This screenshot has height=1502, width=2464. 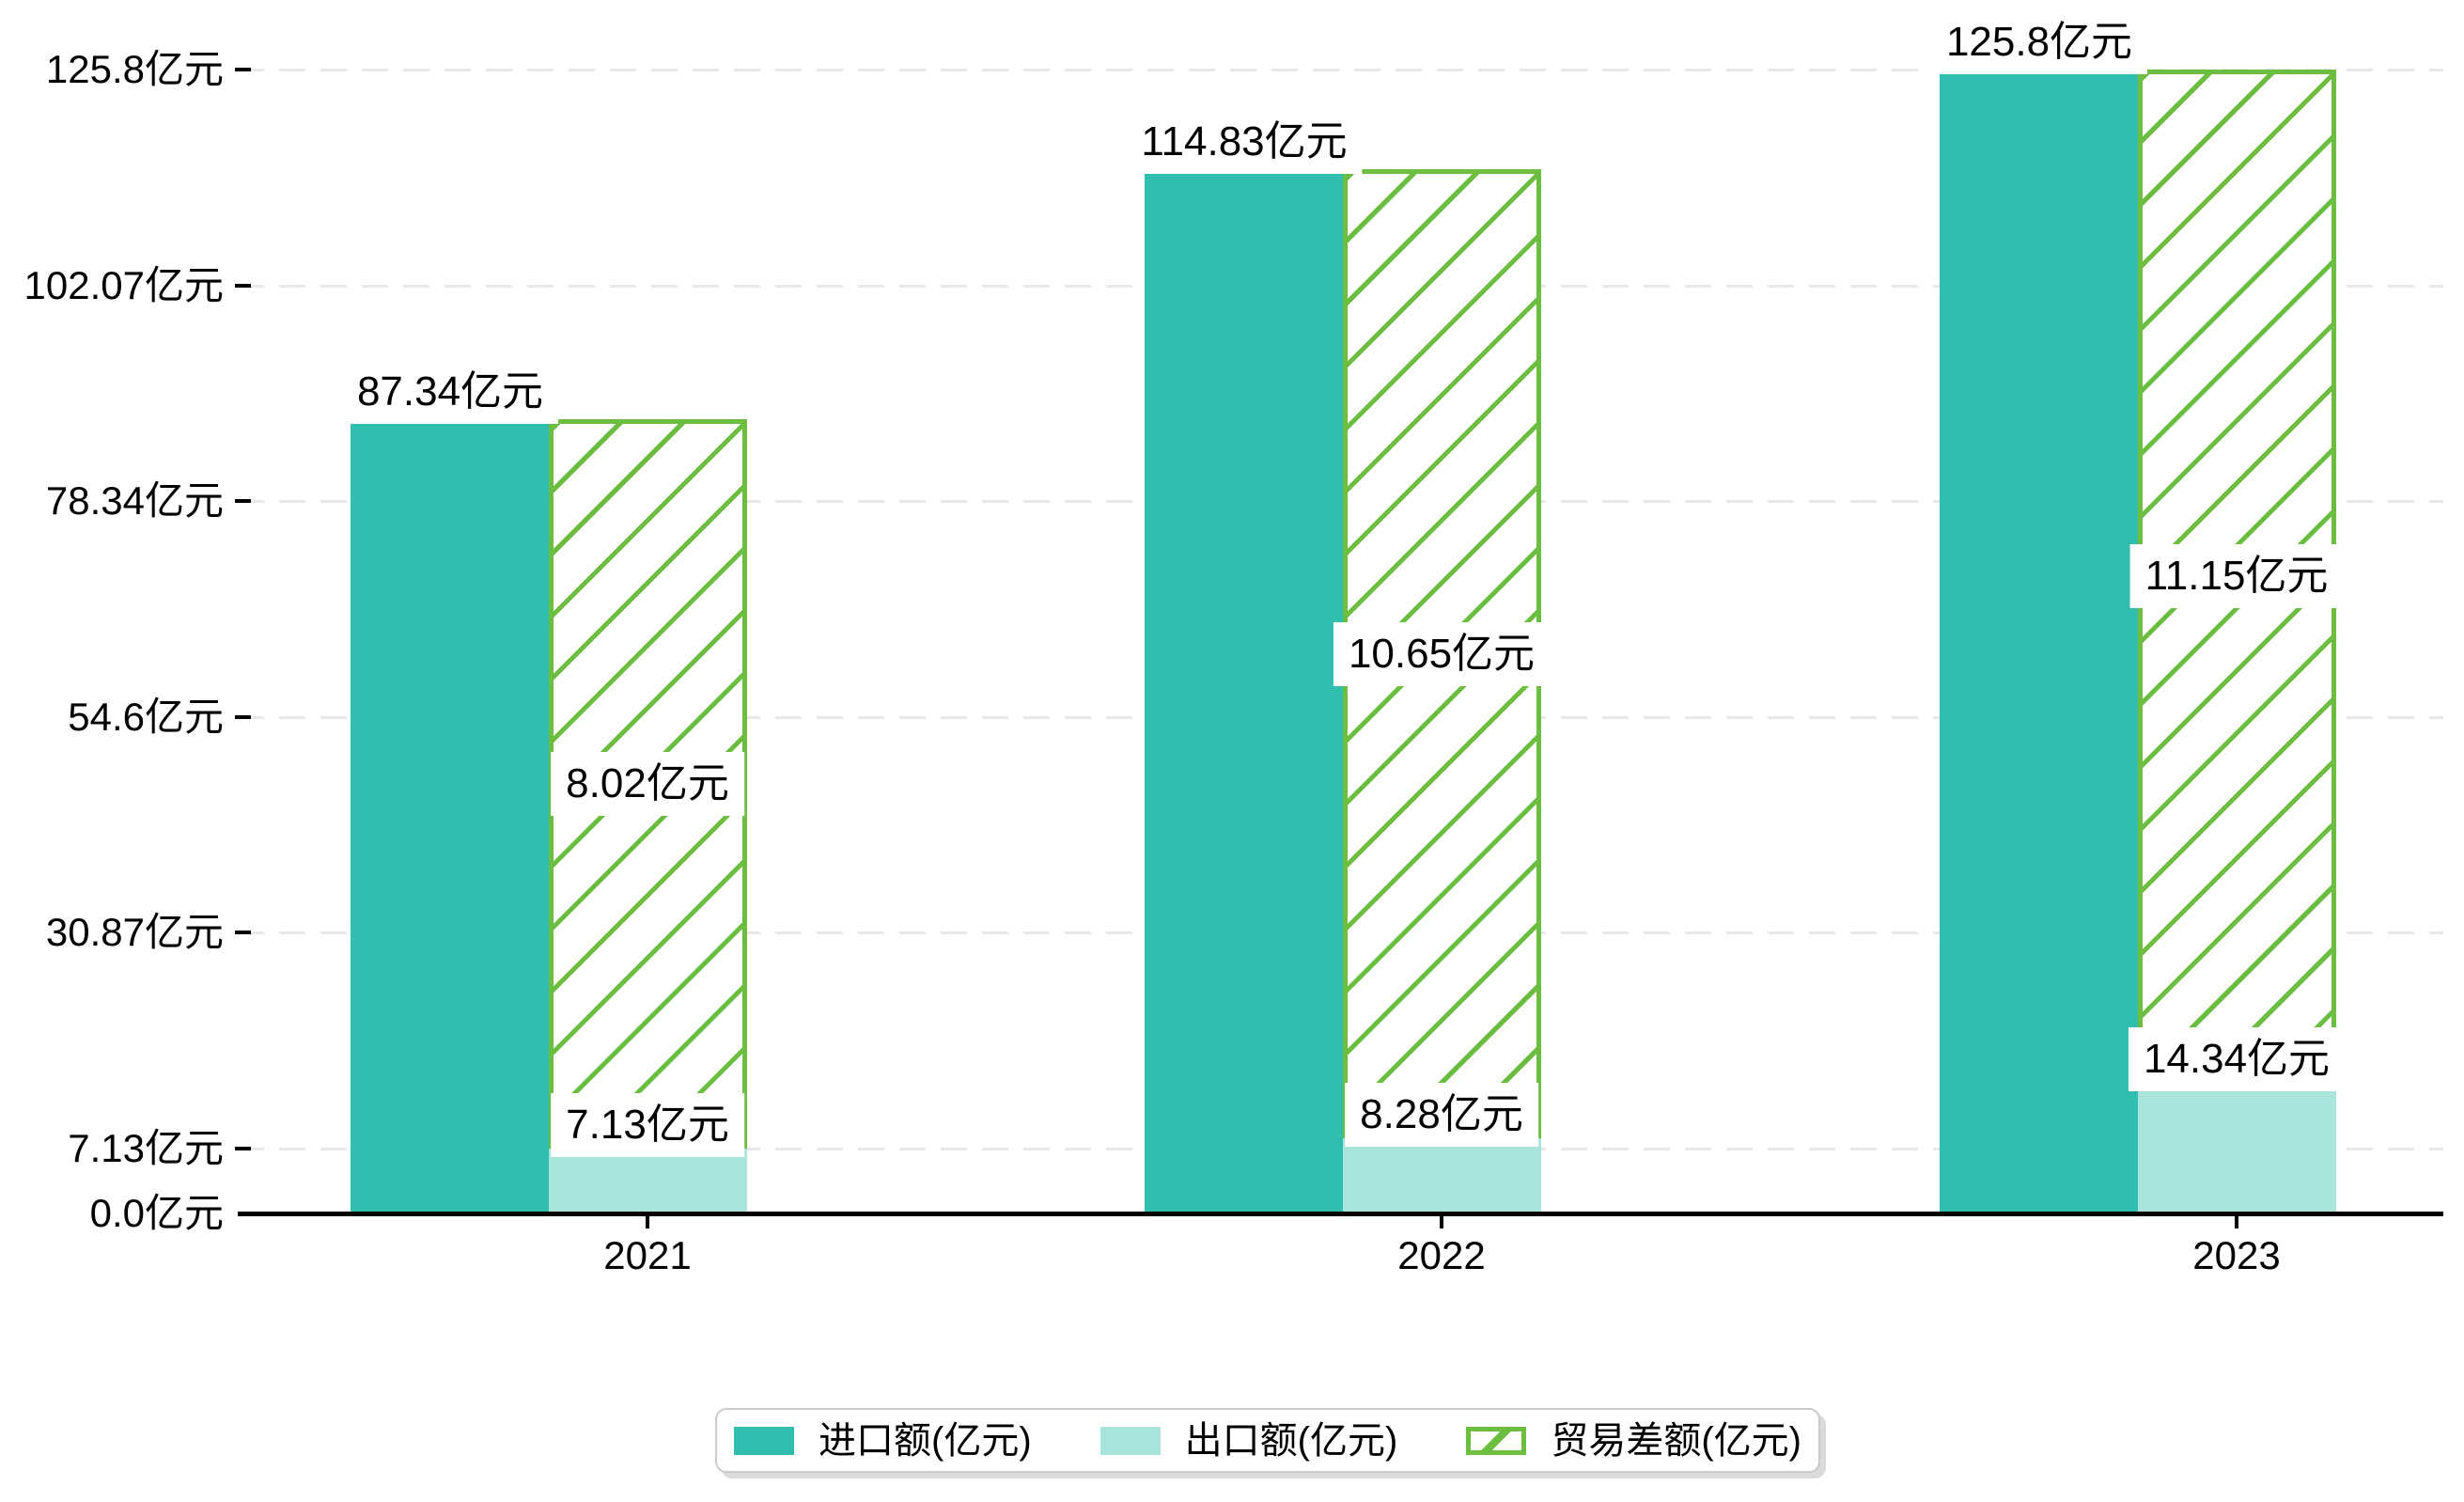 What do you see at coordinates (647, 1255) in the screenshot?
I see `x-axis-label-2021: 2021` at bounding box center [647, 1255].